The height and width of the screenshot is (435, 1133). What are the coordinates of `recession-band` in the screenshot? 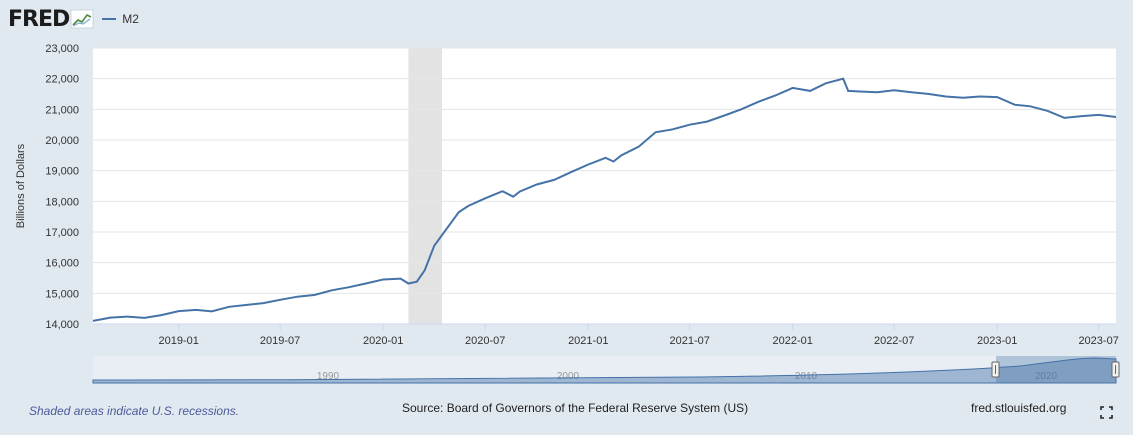 It's located at (425, 186).